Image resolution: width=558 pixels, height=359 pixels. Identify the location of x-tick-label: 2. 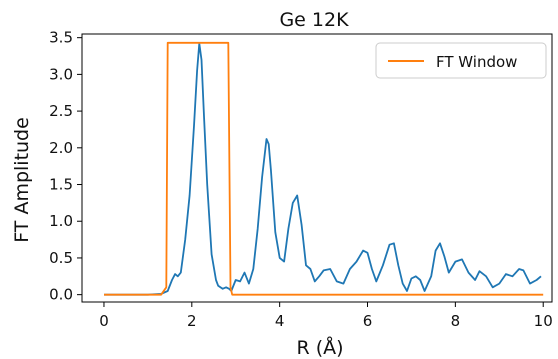
(192, 321).